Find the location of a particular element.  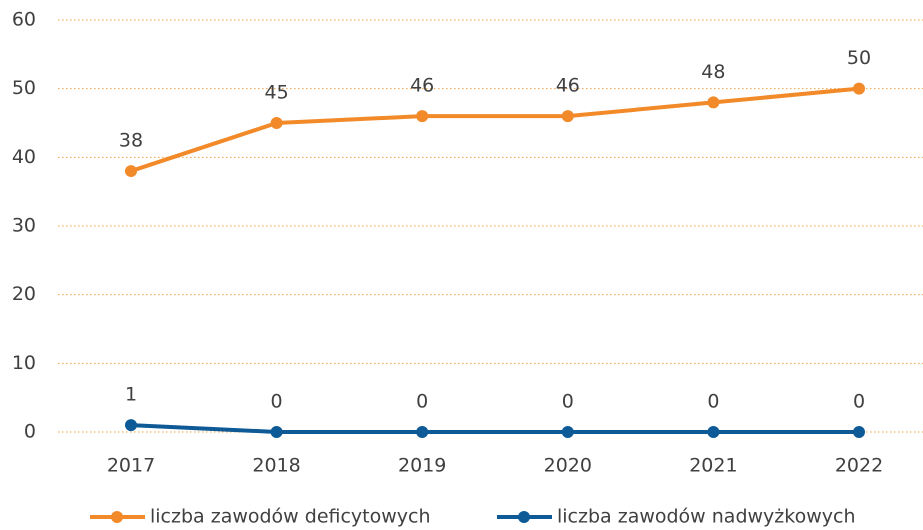

y-tick-label: 40 is located at coordinates (24, 157).